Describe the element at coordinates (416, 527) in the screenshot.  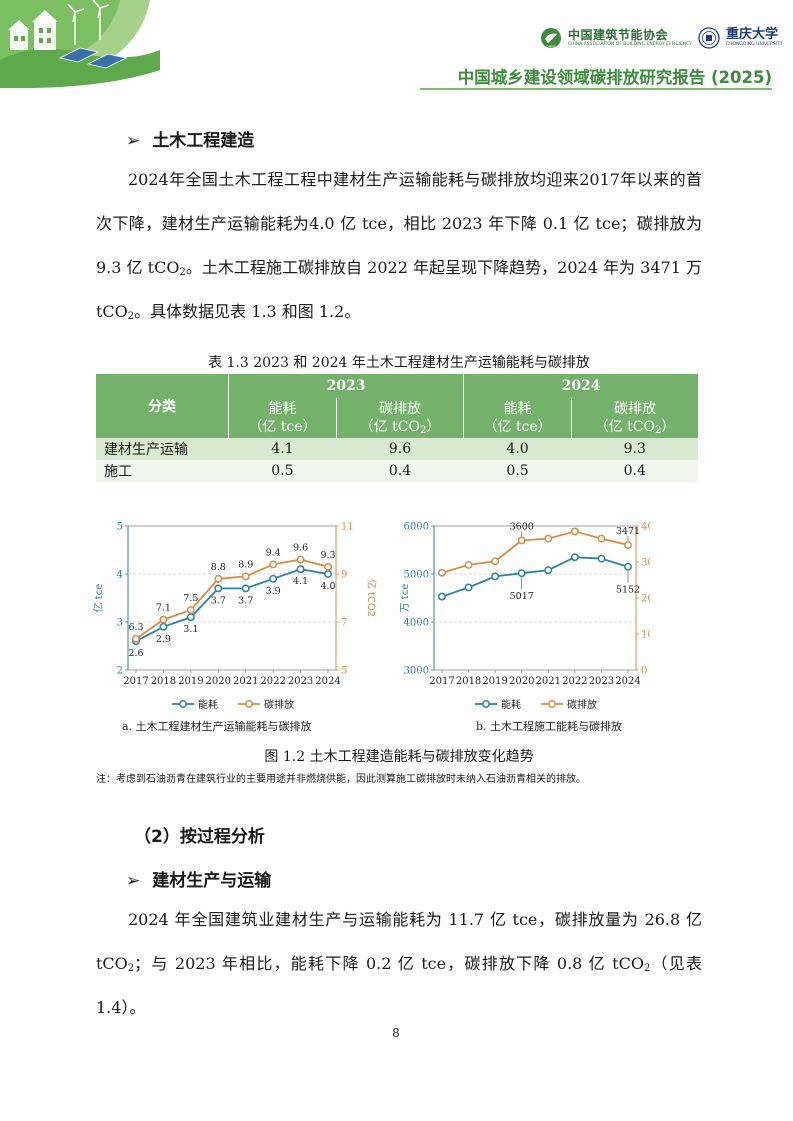
I see `tick-label-left: 6000` at that location.